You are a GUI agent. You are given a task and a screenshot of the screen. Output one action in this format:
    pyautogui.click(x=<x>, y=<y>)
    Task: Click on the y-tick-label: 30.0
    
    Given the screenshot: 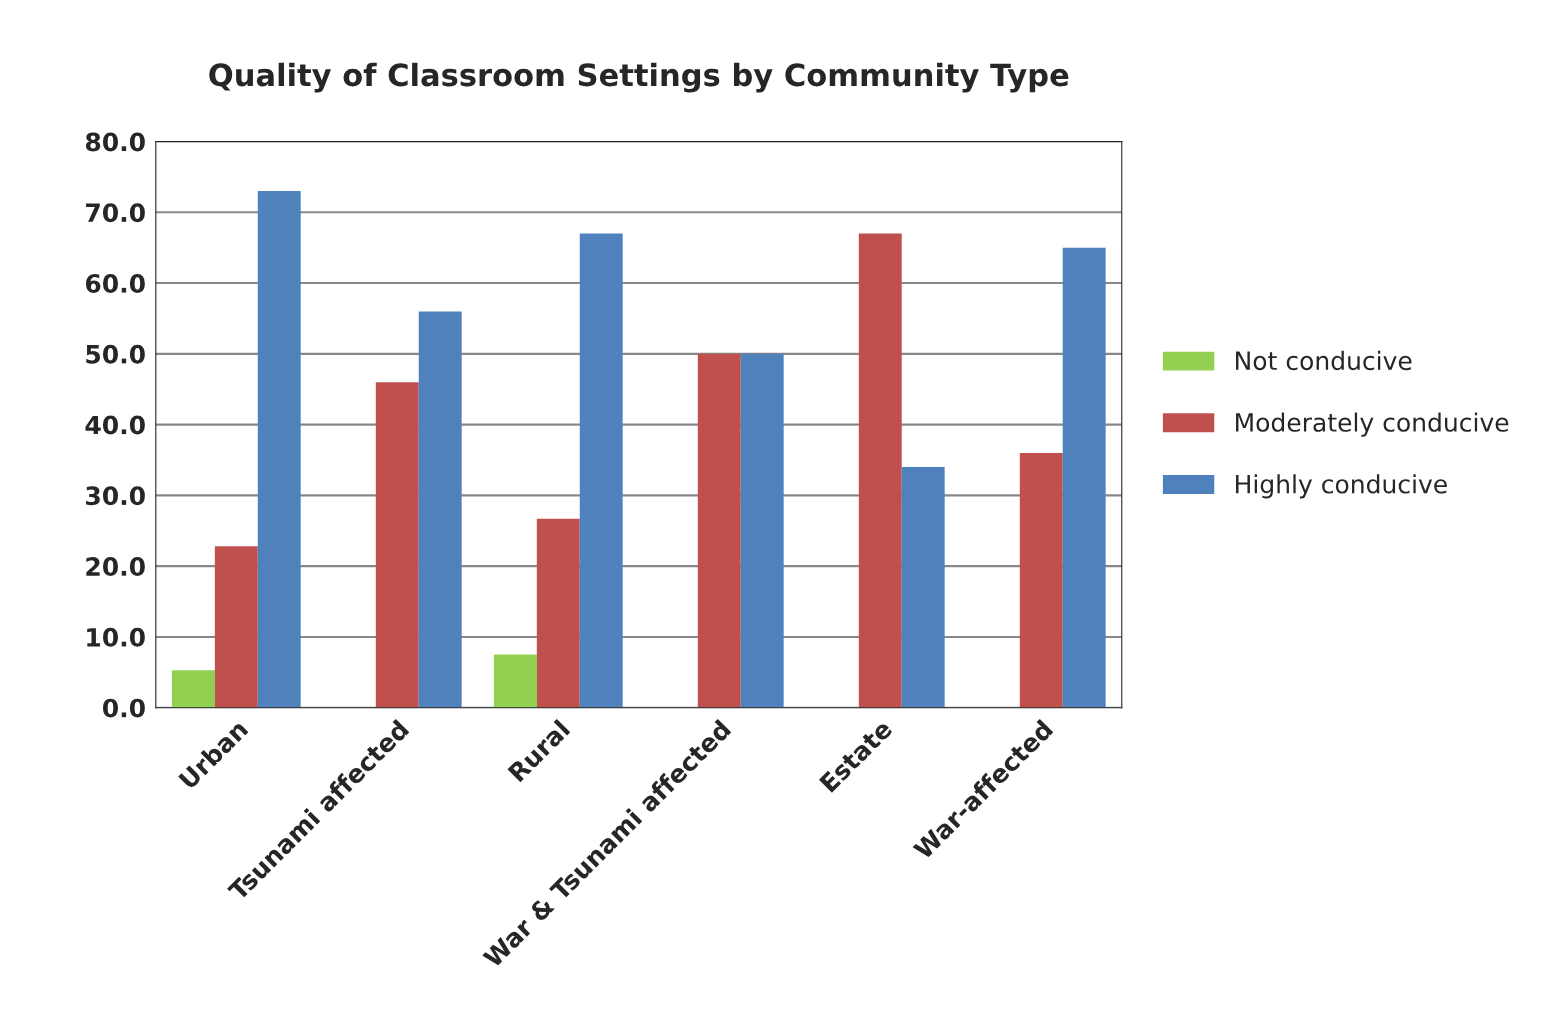 What is the action you would take?
    pyautogui.click(x=115, y=496)
    